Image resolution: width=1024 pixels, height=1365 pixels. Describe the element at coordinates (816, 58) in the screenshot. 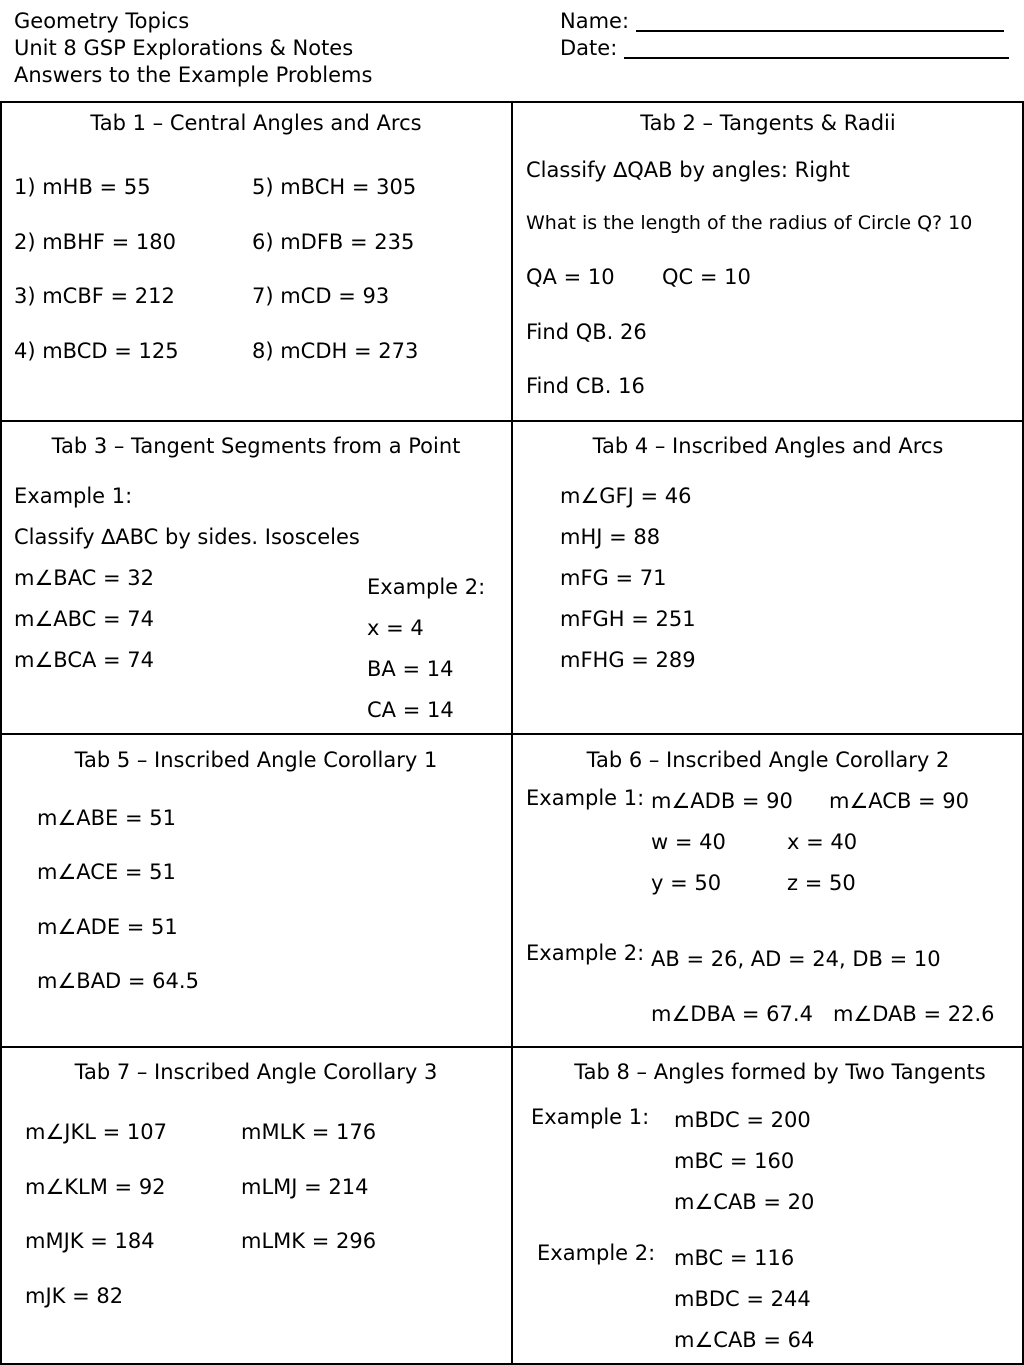

I see `date-blank` at that location.